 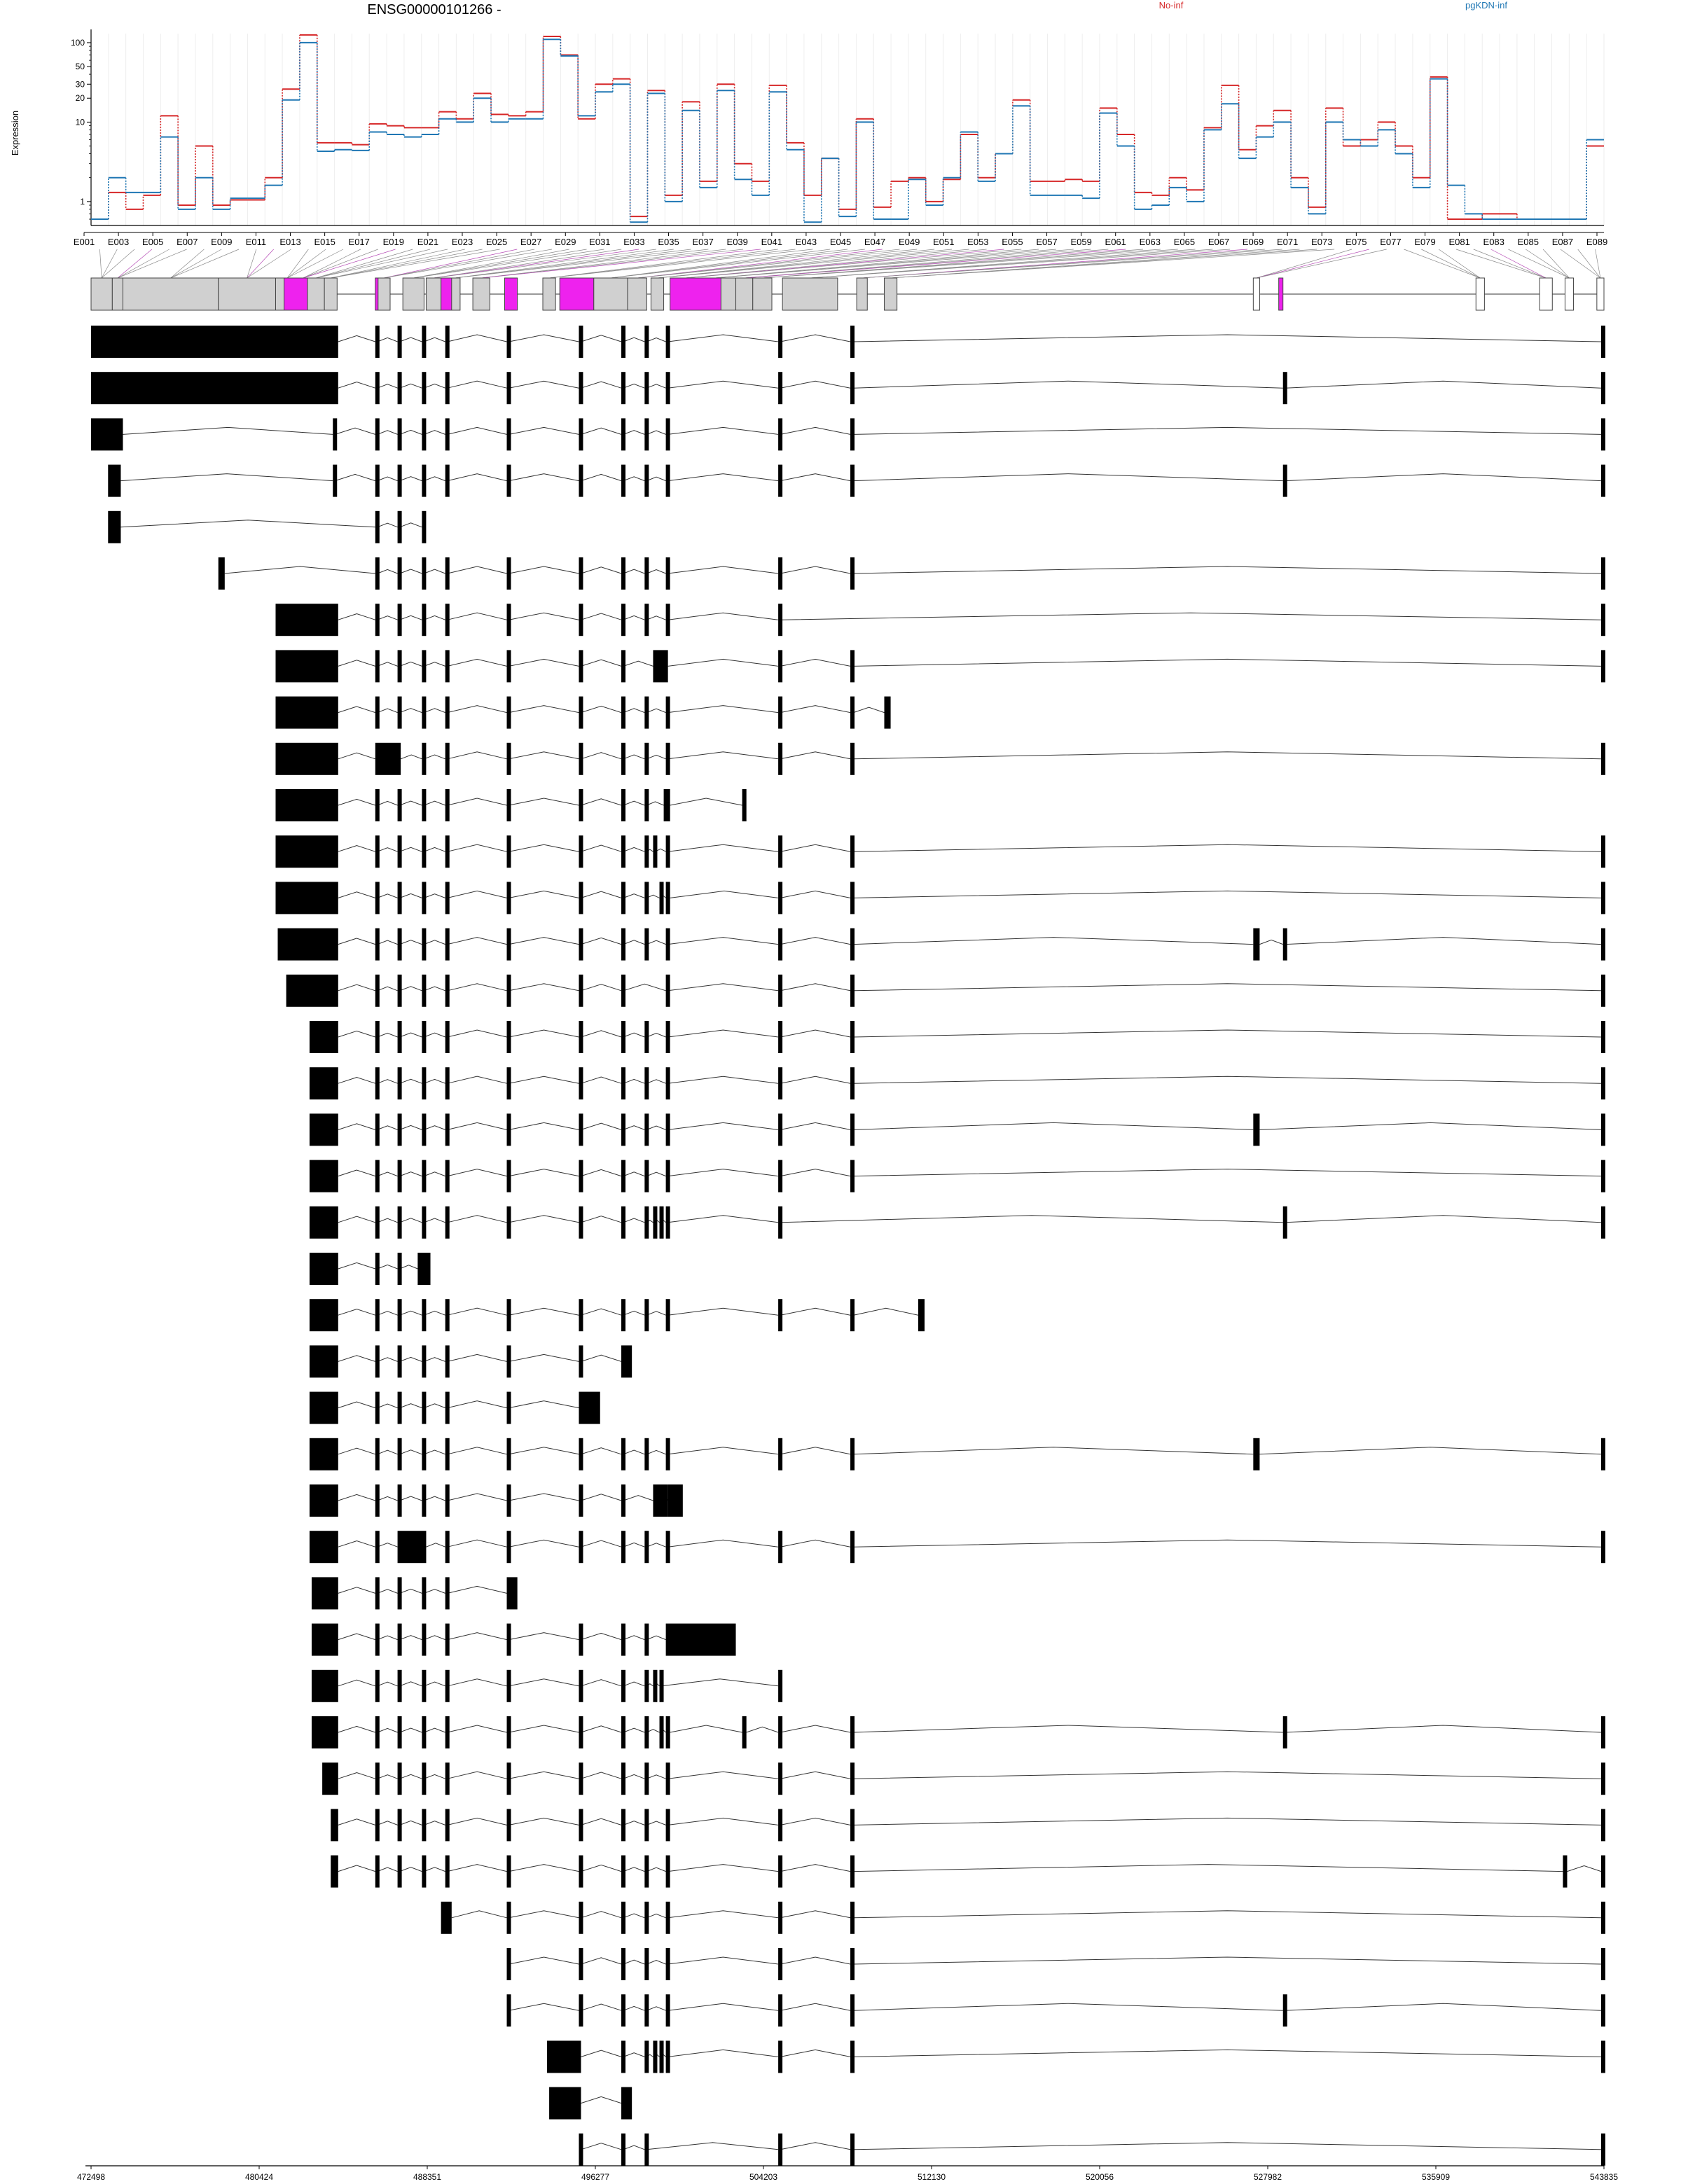 I want to click on genome-tick-label: 527982, so click(x=1268, y=2177).